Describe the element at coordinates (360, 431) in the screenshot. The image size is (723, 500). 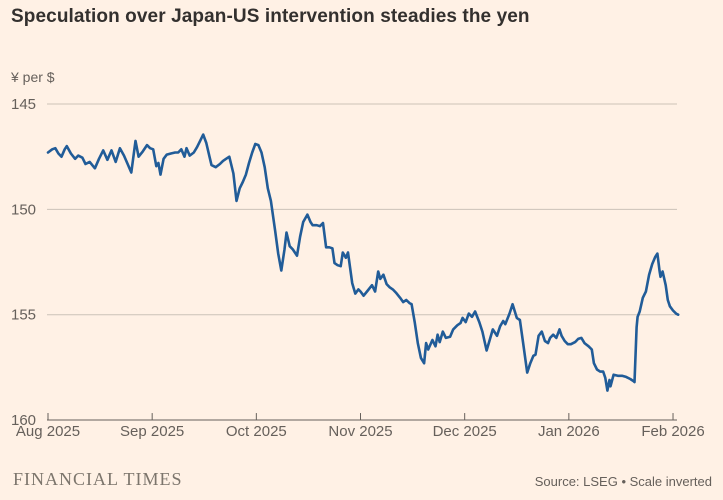
I see `x-tick-label: Nov 2025` at that location.